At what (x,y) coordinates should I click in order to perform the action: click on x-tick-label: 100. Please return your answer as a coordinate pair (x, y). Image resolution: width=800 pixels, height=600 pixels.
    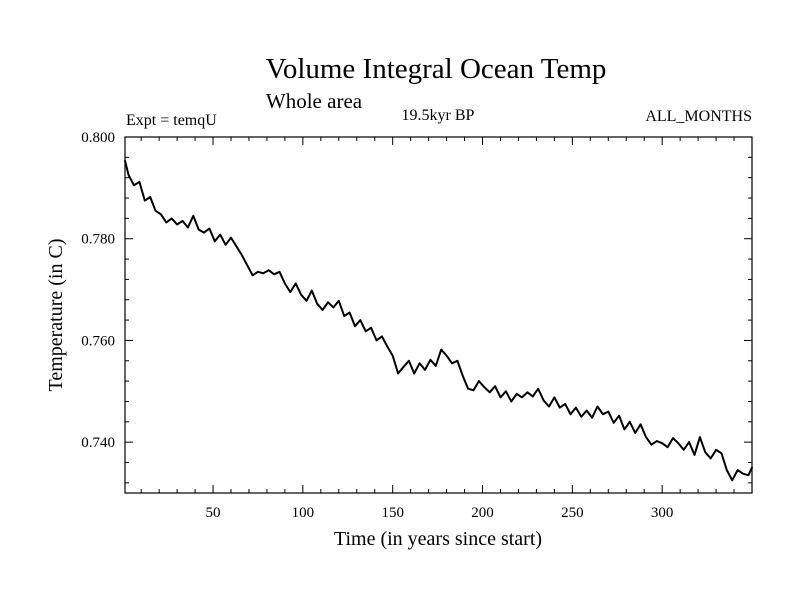
    Looking at the image, I should click on (303, 513).